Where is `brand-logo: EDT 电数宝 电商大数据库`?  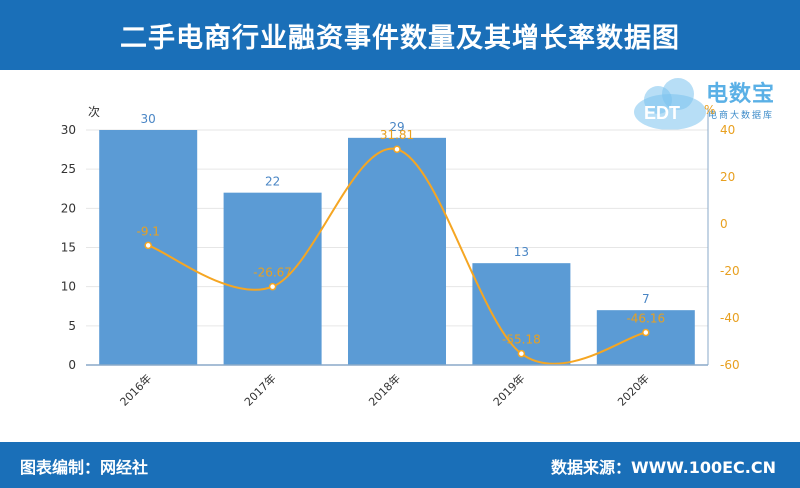 brand-logo: EDT 电数宝 电商大数据库 is located at coordinates (710, 105).